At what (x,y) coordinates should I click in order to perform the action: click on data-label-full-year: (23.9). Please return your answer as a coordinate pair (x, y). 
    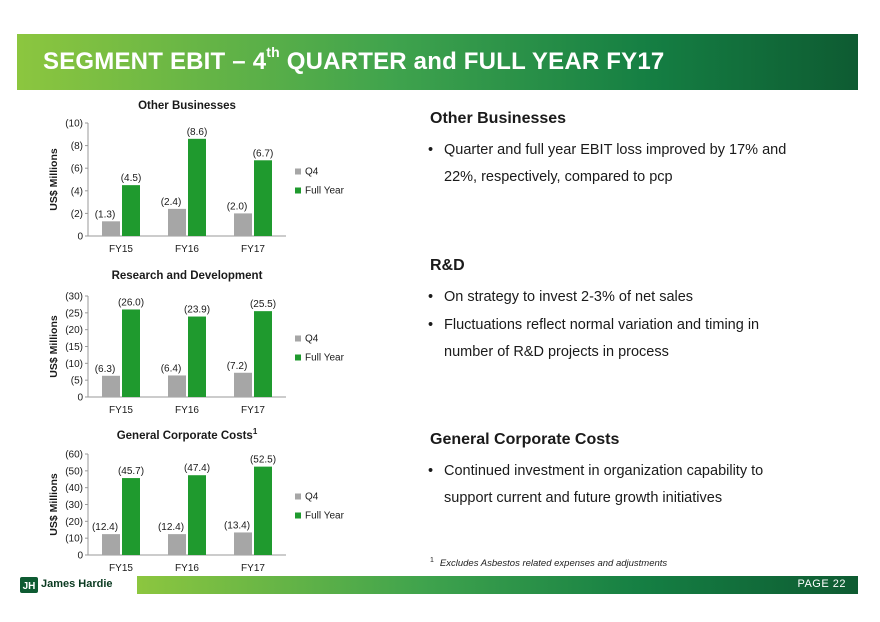
    Looking at the image, I should click on (197, 310).